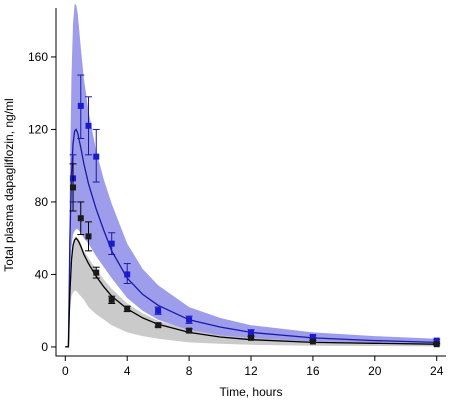 The width and height of the screenshot is (454, 413). Describe the element at coordinates (127, 371) in the screenshot. I see `x-tick-label: 4` at that location.